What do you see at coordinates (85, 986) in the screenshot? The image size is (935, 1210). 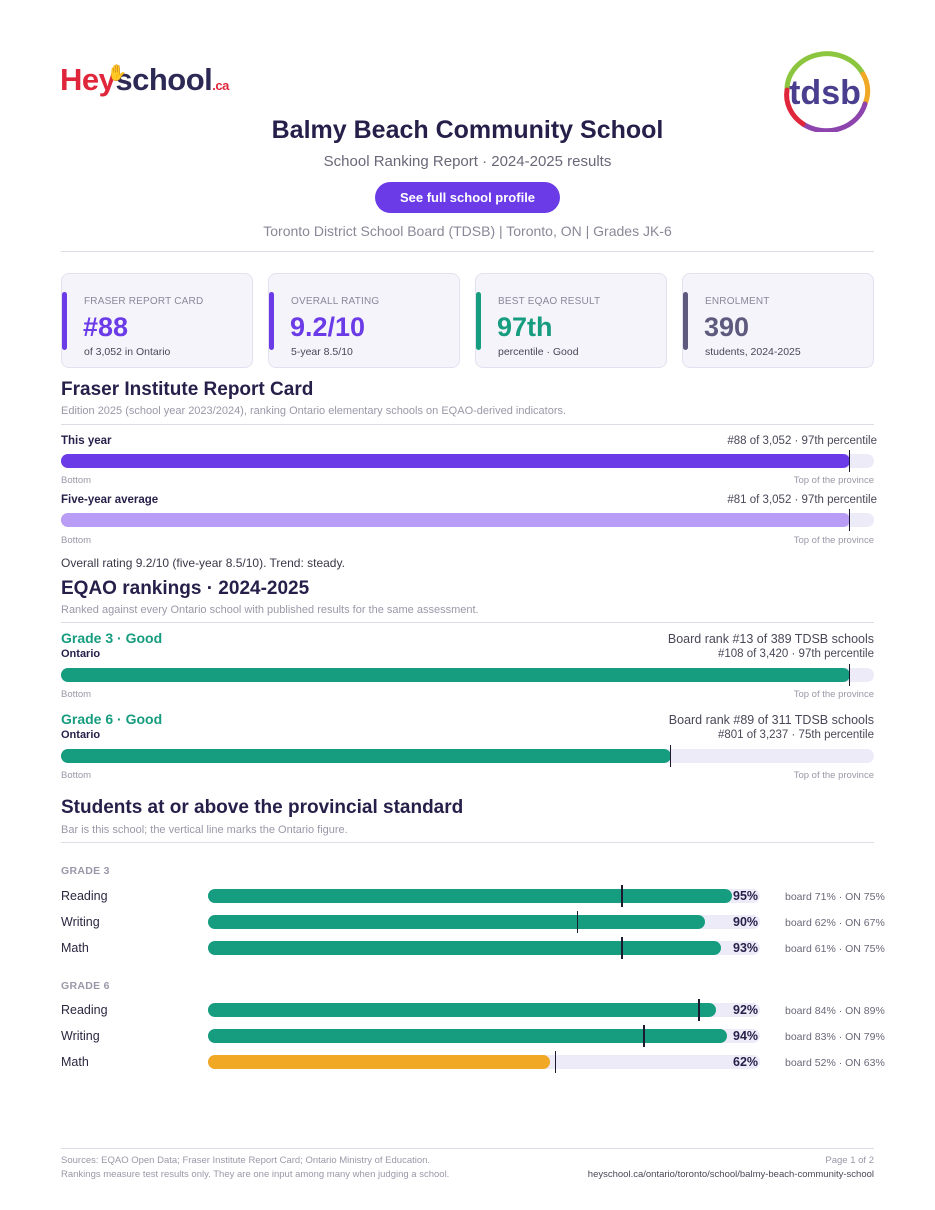 I see `group-label-grade6: GRADE 6` at bounding box center [85, 986].